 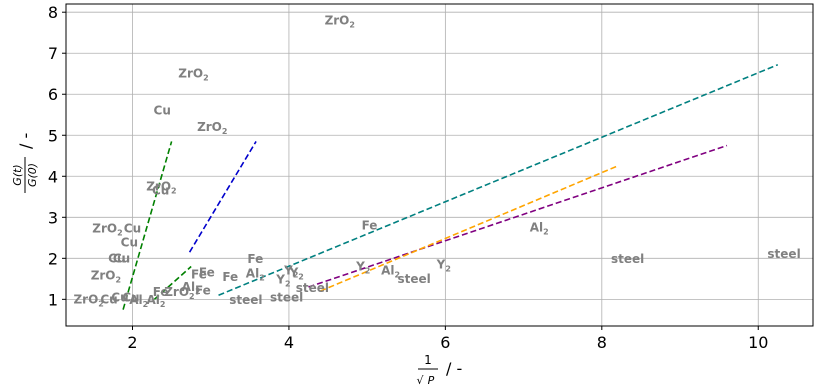 I want to click on y-tick-label: 7, so click(x=53, y=53).